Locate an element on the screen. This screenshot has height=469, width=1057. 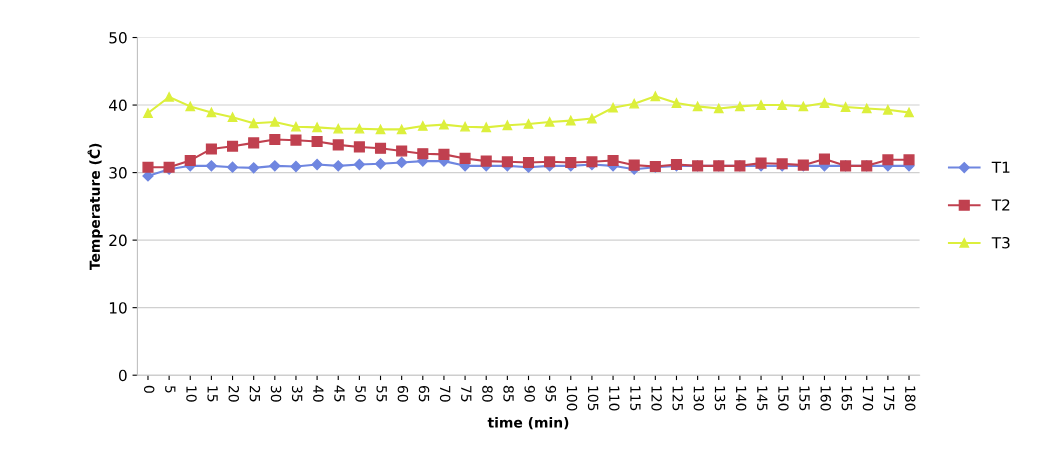
x-axis-title: time (min) is located at coordinates (528, 423).